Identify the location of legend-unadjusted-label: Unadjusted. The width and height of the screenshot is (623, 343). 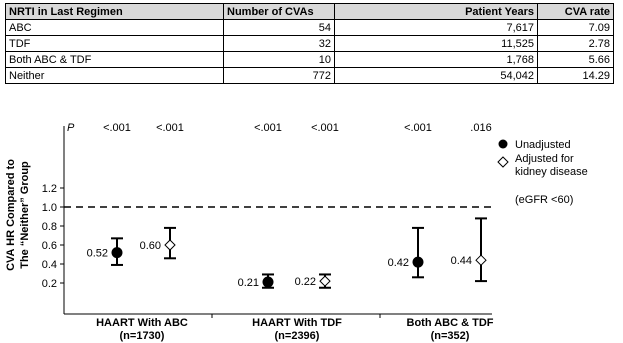
(543, 145).